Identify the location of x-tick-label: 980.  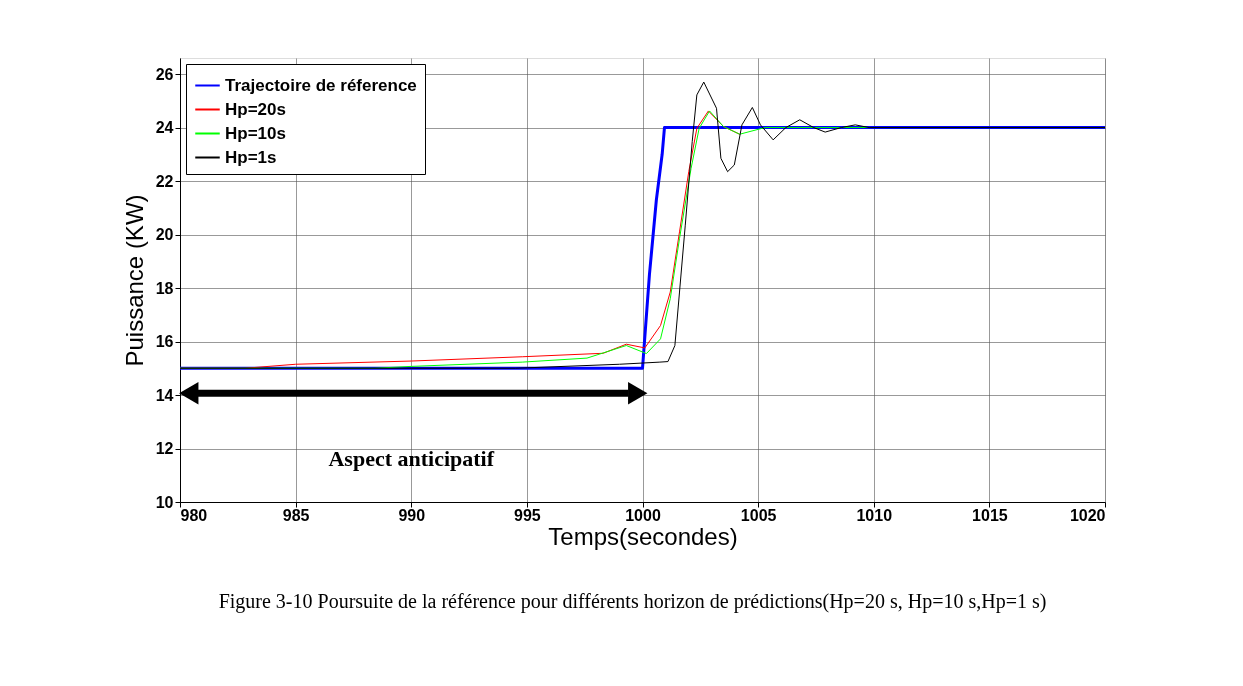
(194, 515).